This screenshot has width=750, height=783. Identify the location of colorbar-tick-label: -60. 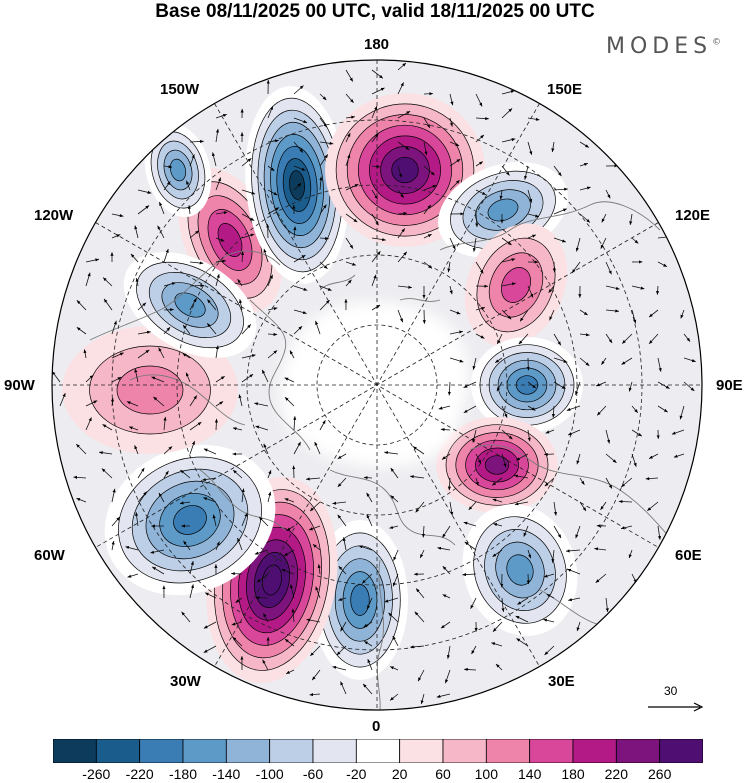
(313, 774).